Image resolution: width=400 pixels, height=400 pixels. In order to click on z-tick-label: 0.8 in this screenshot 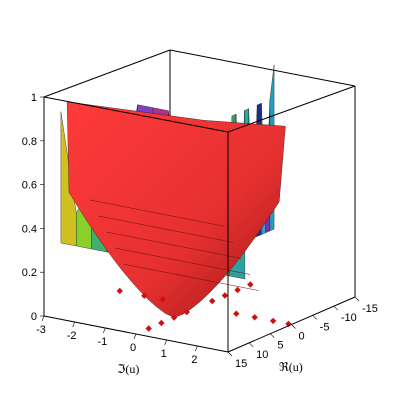, I will do `click(29, 142)`.